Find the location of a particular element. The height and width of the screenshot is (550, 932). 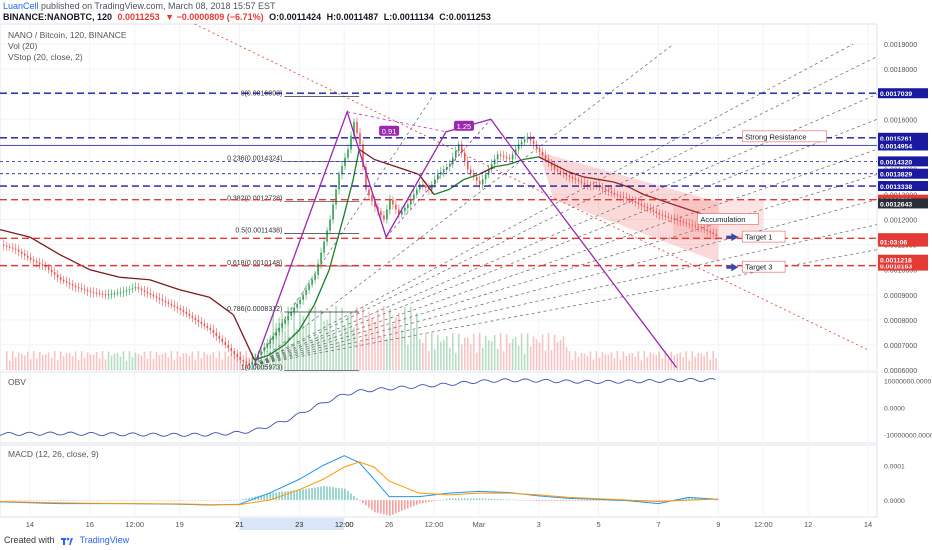

annotation-label: Target 3 is located at coordinates (758, 267).